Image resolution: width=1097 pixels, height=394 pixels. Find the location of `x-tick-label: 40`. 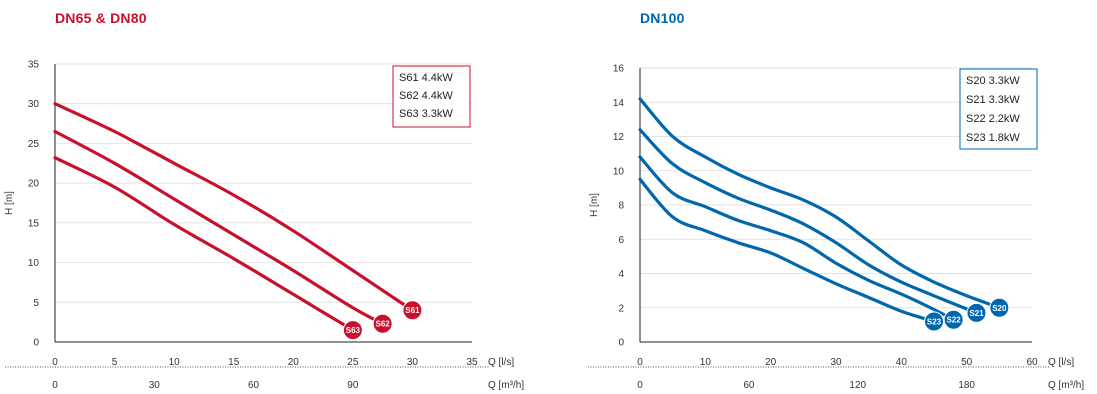

x-tick-label: 40 is located at coordinates (902, 362).